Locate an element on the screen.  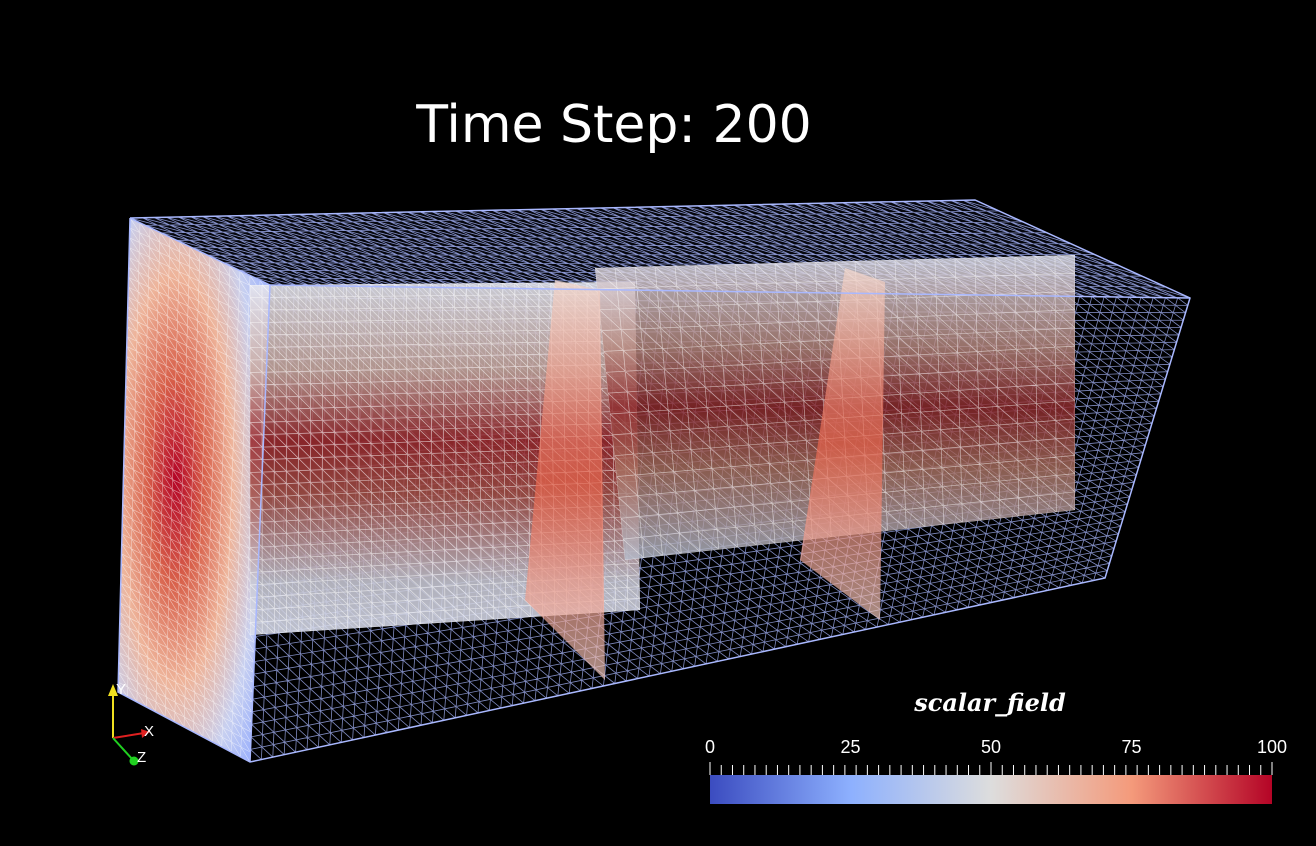
scalar-bar-tick-label: 25 is located at coordinates (850, 747).